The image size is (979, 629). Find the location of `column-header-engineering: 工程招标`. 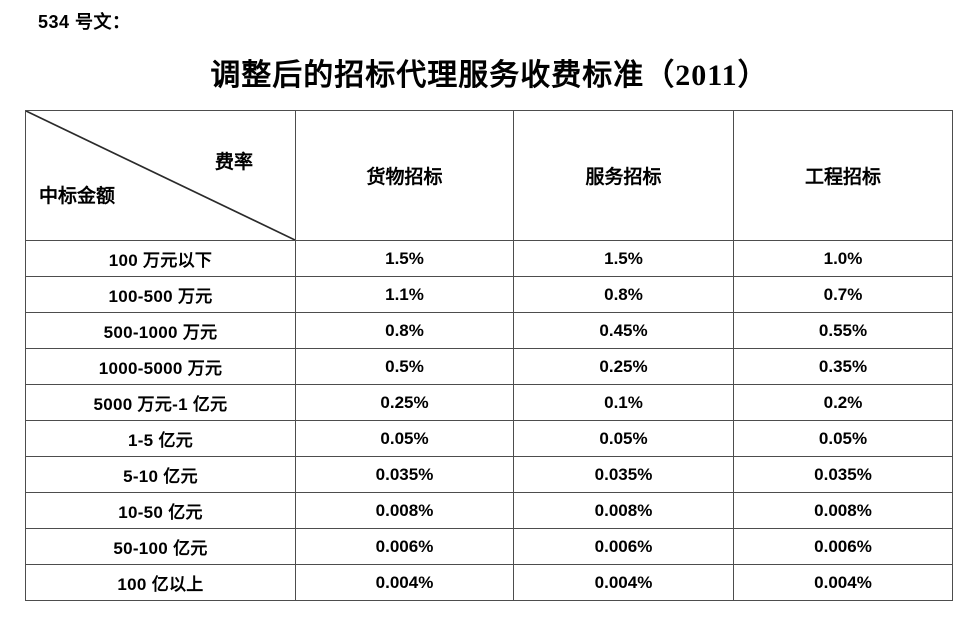

column-header-engineering: 工程招标 is located at coordinates (843, 175).